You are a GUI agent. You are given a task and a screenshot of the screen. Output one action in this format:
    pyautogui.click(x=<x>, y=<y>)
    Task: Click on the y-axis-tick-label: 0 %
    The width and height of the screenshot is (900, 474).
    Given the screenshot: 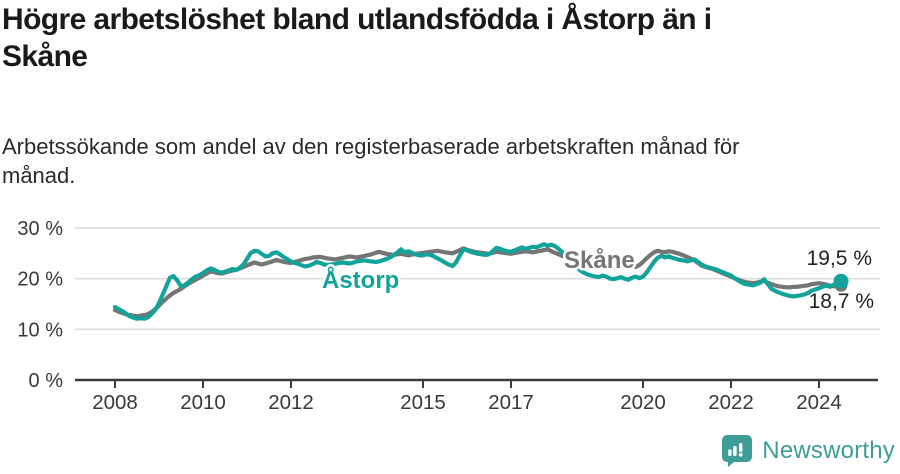 What is the action you would take?
    pyautogui.click(x=46, y=381)
    